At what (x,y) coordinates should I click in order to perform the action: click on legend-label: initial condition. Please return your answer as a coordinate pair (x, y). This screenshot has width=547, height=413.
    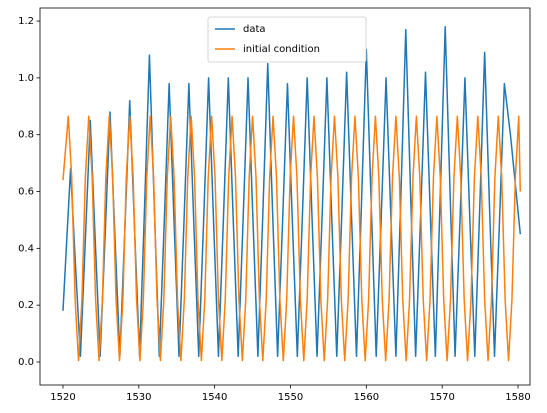
    Looking at the image, I should click on (281, 49).